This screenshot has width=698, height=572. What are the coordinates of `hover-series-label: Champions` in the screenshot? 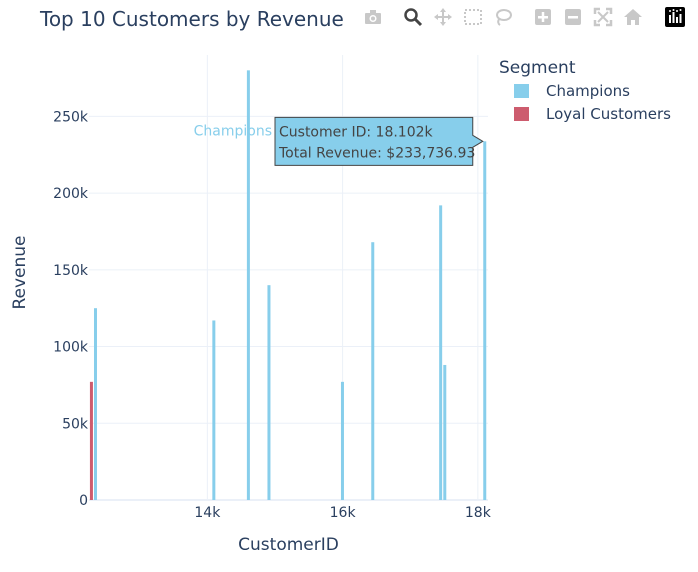 It's located at (233, 131).